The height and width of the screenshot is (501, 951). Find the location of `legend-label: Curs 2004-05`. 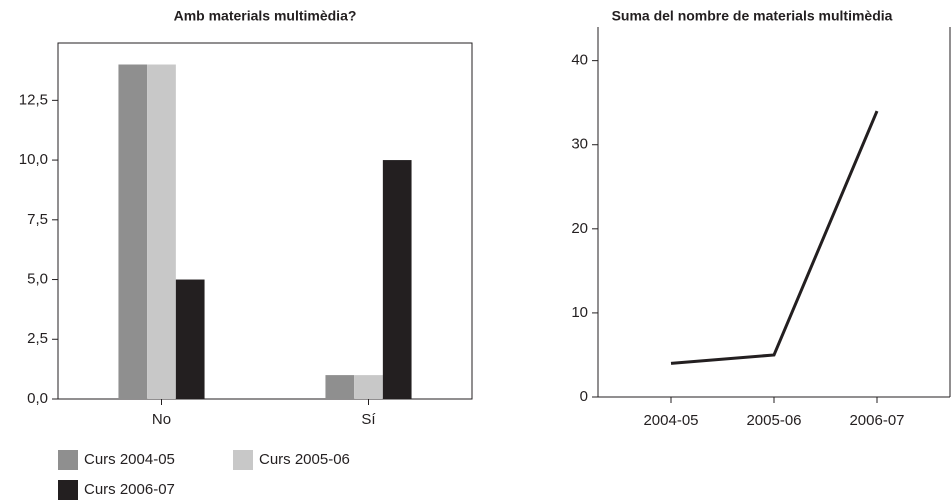

legend-label: Curs 2004-05 is located at coordinates (129, 459).